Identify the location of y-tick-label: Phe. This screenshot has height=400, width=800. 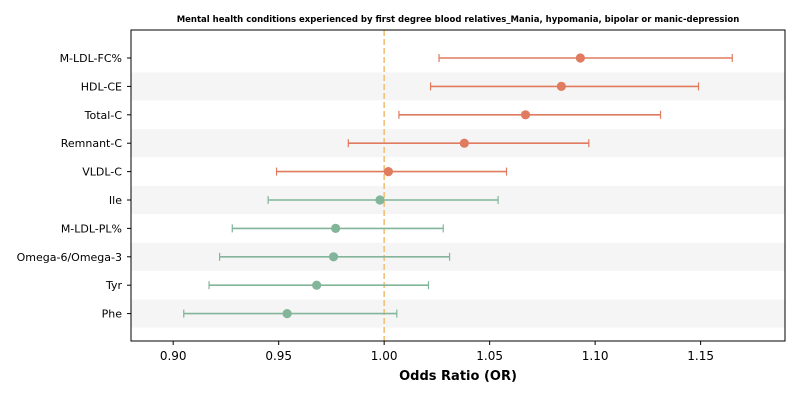
(112, 314).